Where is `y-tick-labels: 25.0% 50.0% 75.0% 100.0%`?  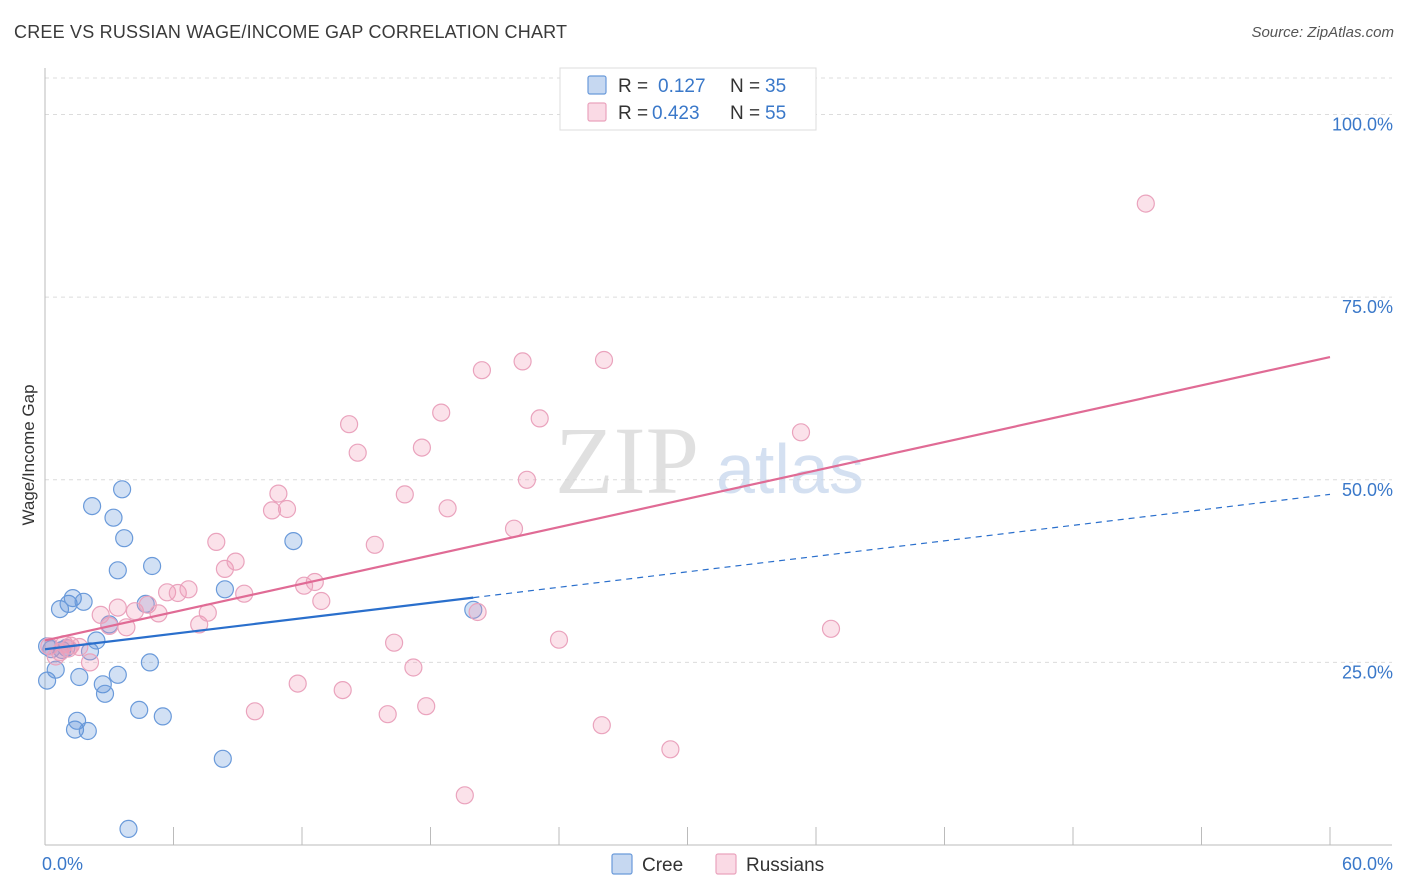 y-tick-labels: 25.0% 50.0% 75.0% 100.0% is located at coordinates (1362, 399).